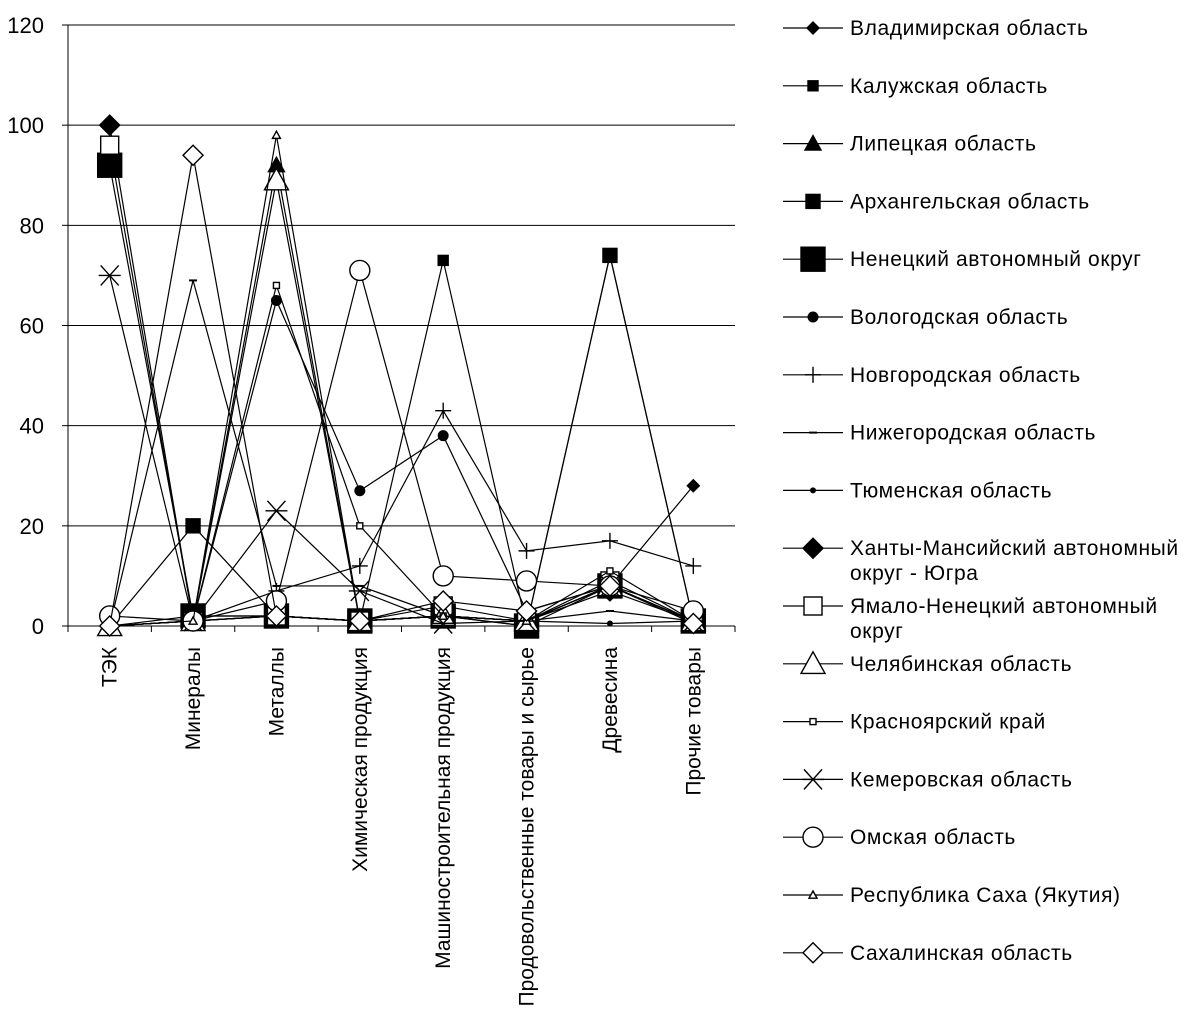 The width and height of the screenshot is (1199, 1023). I want to click on legend-item-ненецкий-автономный-округ: Ненецкий автономный округ, so click(962, 259).